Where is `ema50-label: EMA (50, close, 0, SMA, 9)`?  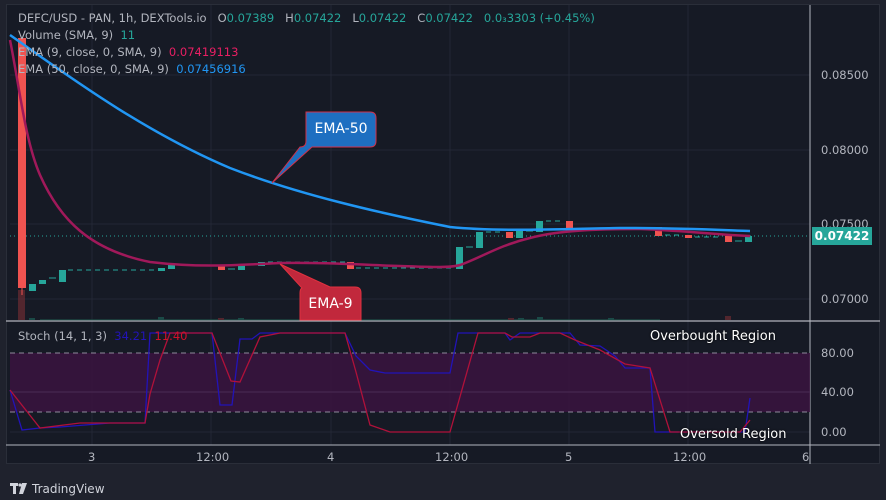
ema50-label: EMA (50, close, 0, SMA, 9) is located at coordinates (93, 69).